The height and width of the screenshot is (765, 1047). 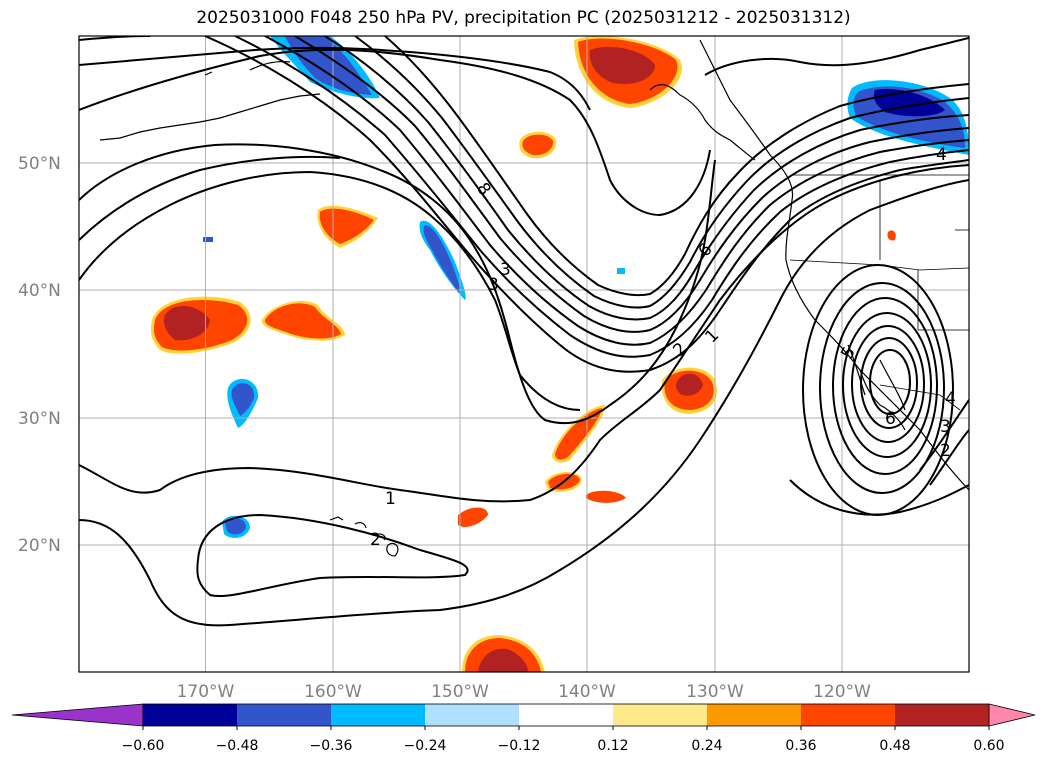 What do you see at coordinates (1012, 715) in the screenshot?
I see `colorbar-extend-high` at bounding box center [1012, 715].